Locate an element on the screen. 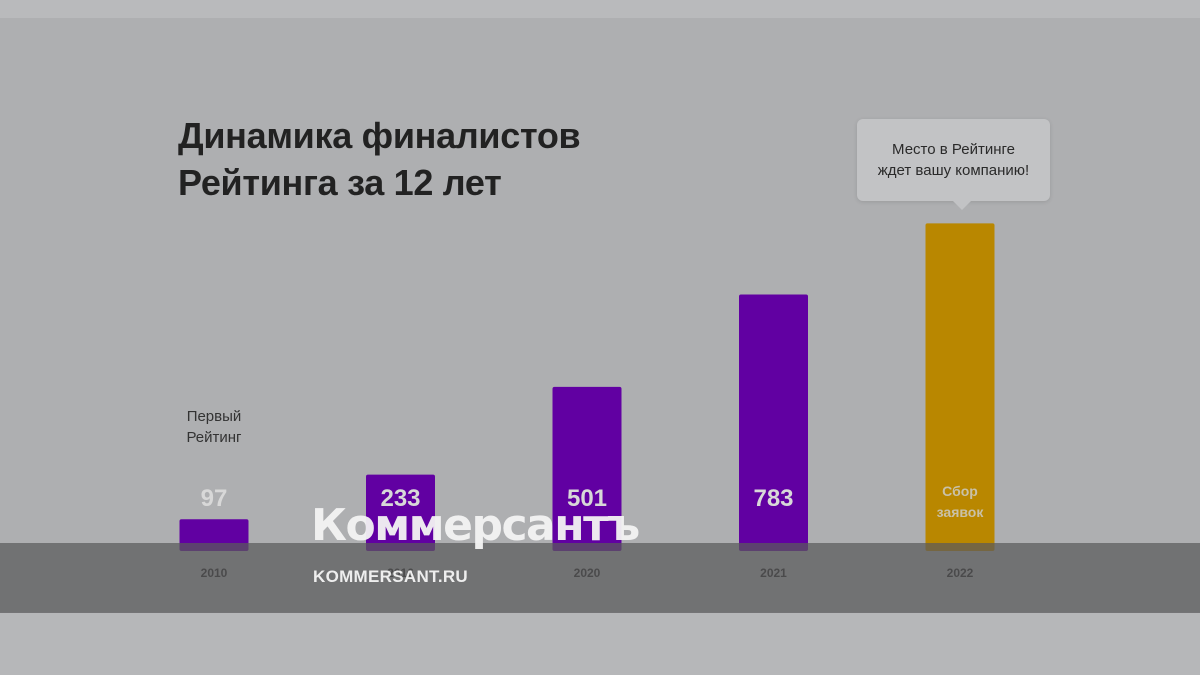  bar-2021 is located at coordinates (773, 422).